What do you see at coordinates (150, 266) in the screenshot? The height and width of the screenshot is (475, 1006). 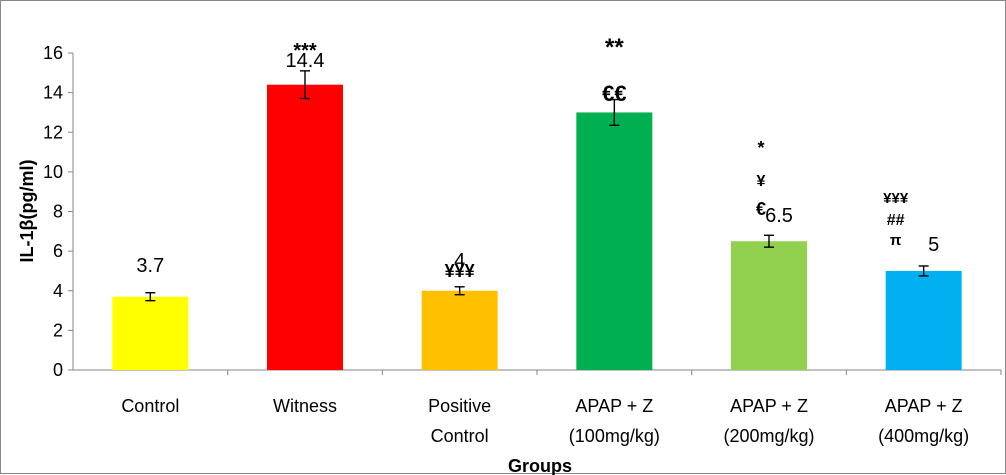 I see `data-label: 3.7` at bounding box center [150, 266].